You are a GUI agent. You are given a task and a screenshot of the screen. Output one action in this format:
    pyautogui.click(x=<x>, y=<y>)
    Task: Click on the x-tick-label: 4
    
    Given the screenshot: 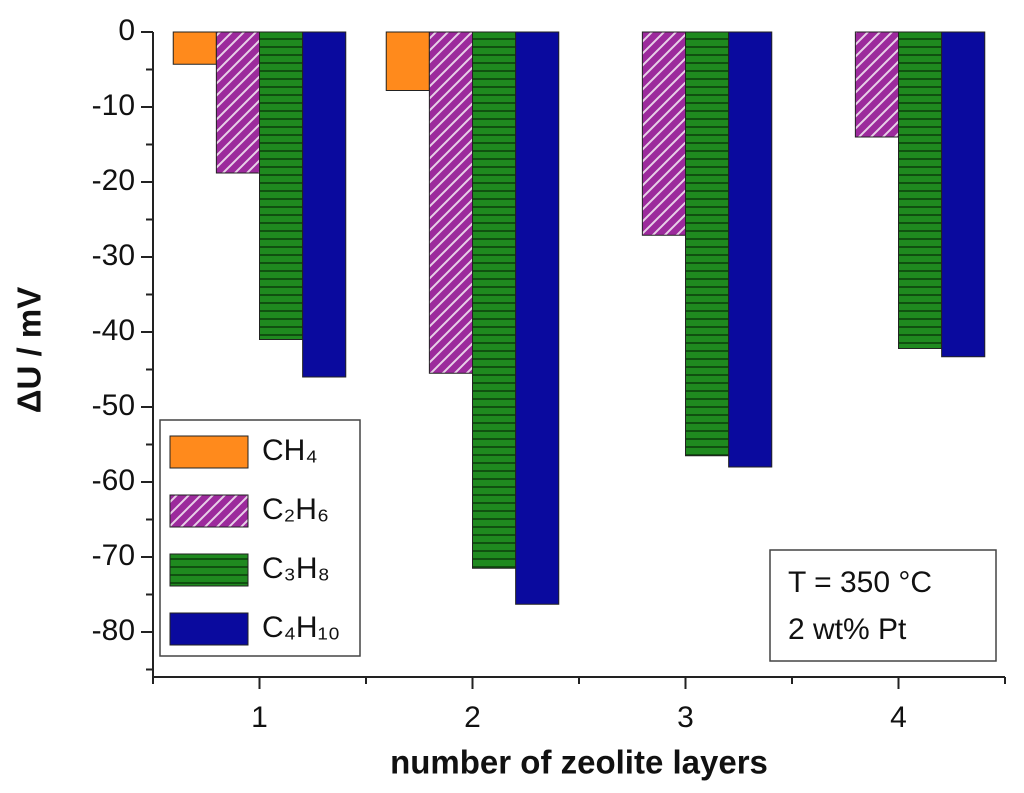 What is the action you would take?
    pyautogui.click(x=898, y=717)
    